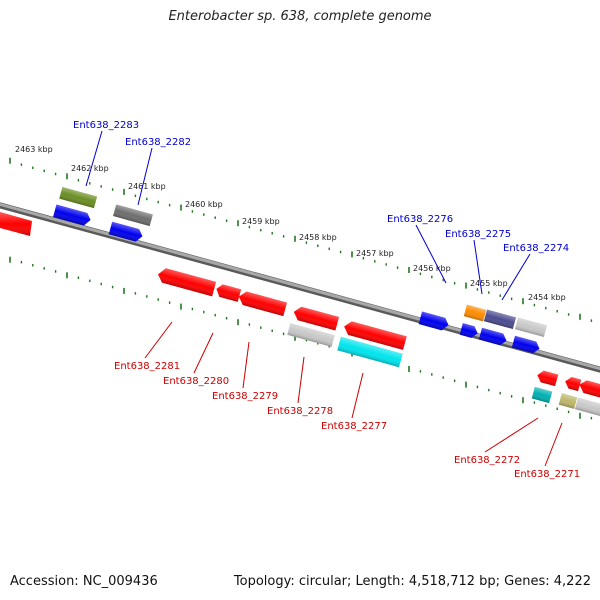 This screenshot has width=600, height=600. Describe the element at coordinates (204, 204) in the screenshot. I see `kbp-label: 2460 kbp` at that location.